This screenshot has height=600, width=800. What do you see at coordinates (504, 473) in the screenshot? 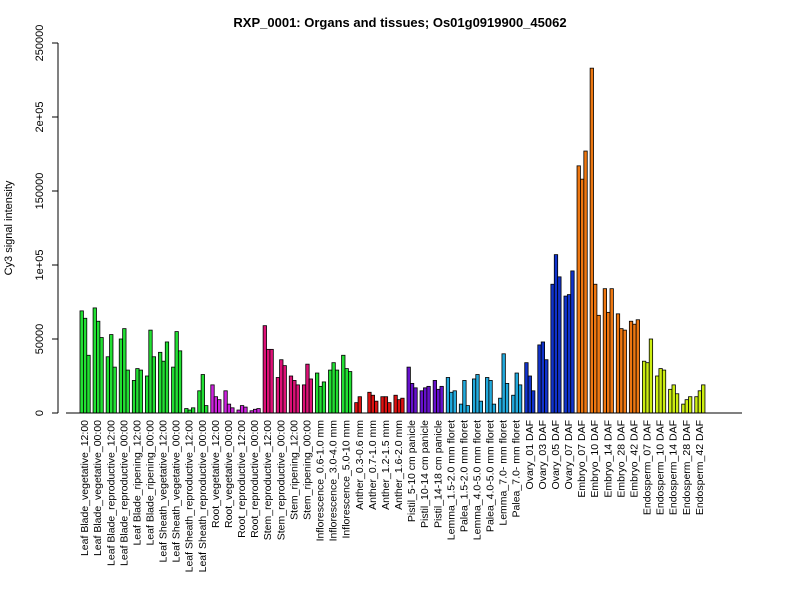
I see `x-tick-label: Lemma_7.0- mm floret` at bounding box center [504, 473].